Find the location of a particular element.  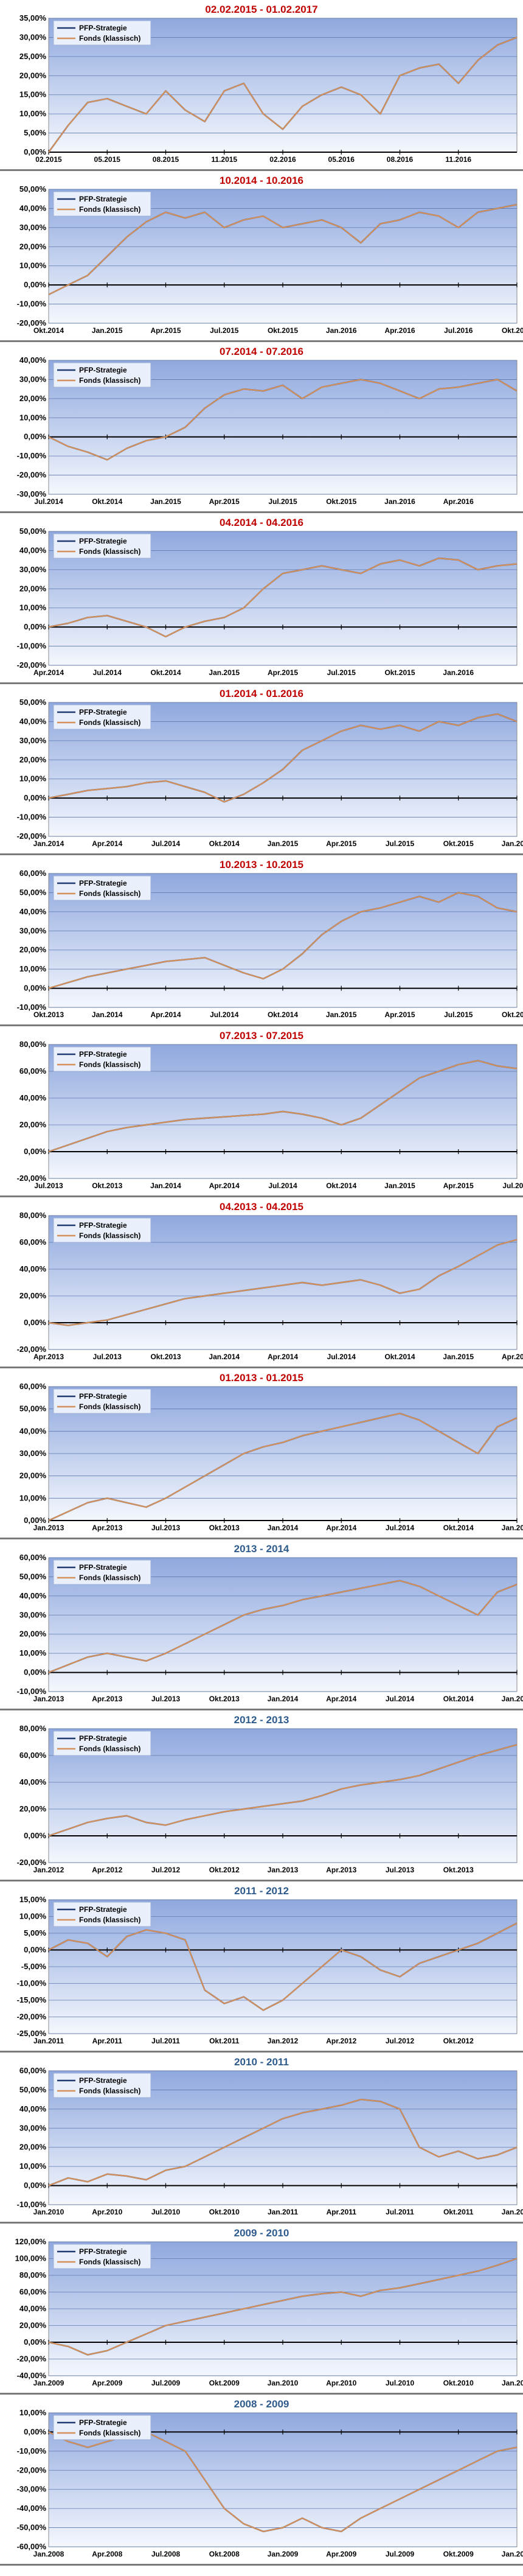

y-tick-label: 50,00% is located at coordinates (33, 1409).